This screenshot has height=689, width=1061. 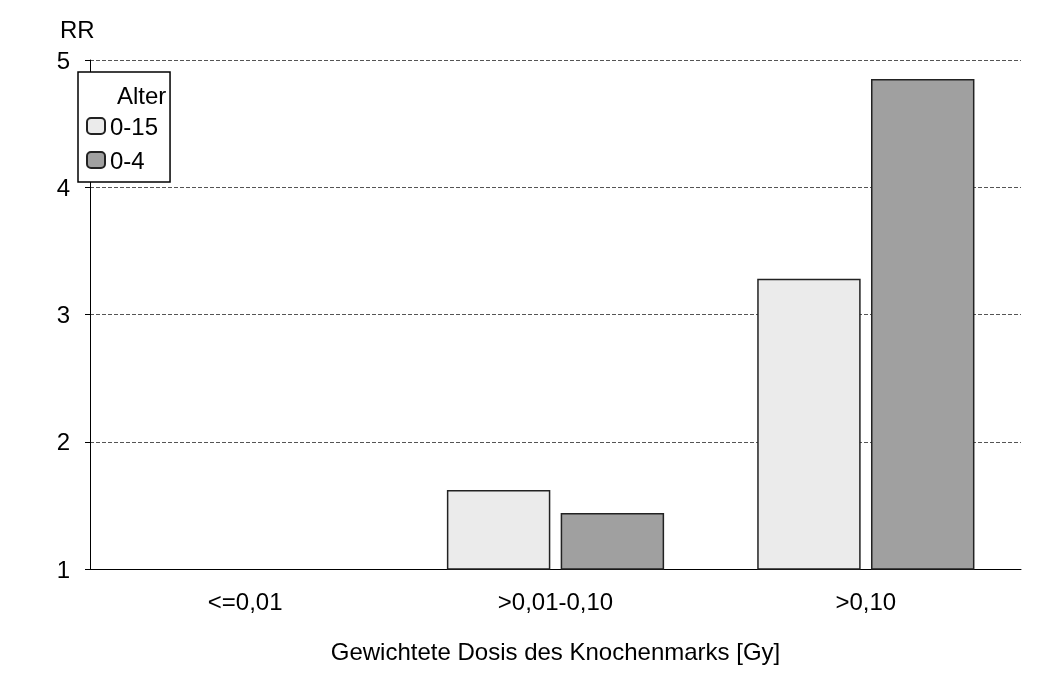 What do you see at coordinates (866, 601) in the screenshot?
I see `x-tick-label: >0,10` at bounding box center [866, 601].